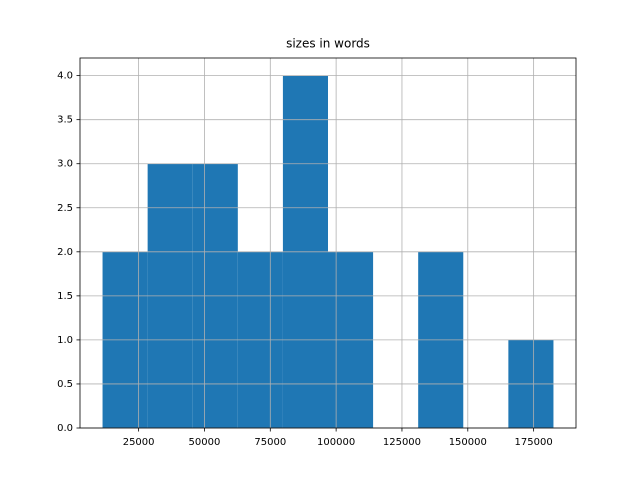 The width and height of the screenshot is (640, 480). I want to click on y-tick-label: 2.0, so click(65, 252).